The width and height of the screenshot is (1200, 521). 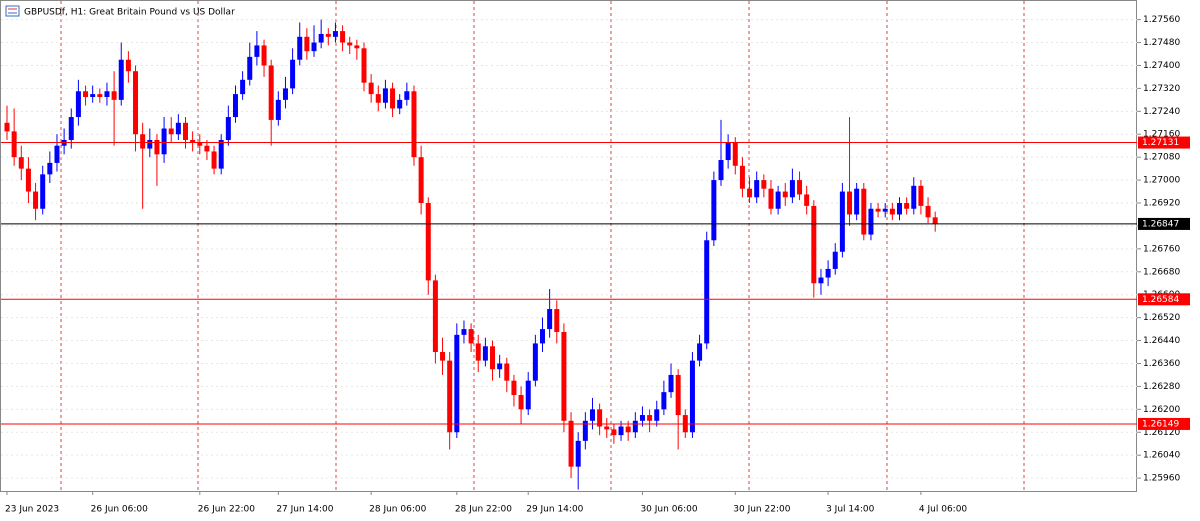 What do you see at coordinates (1160, 300) in the screenshot?
I see `price-label: 1.26584` at bounding box center [1160, 300].